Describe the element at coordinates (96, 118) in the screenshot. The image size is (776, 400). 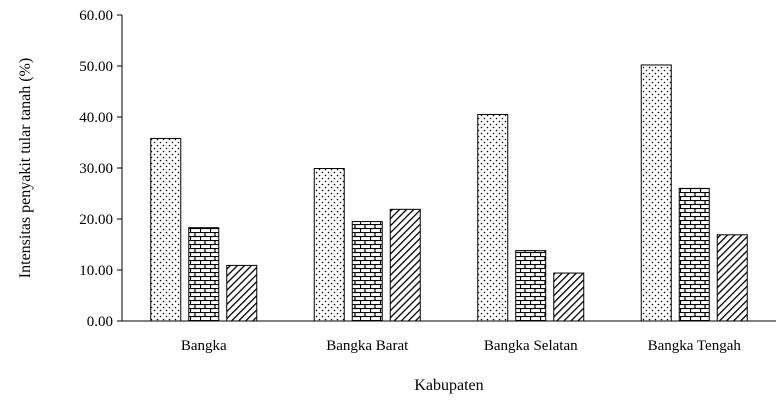
I see `y-tick-label: 40.00` at that location.